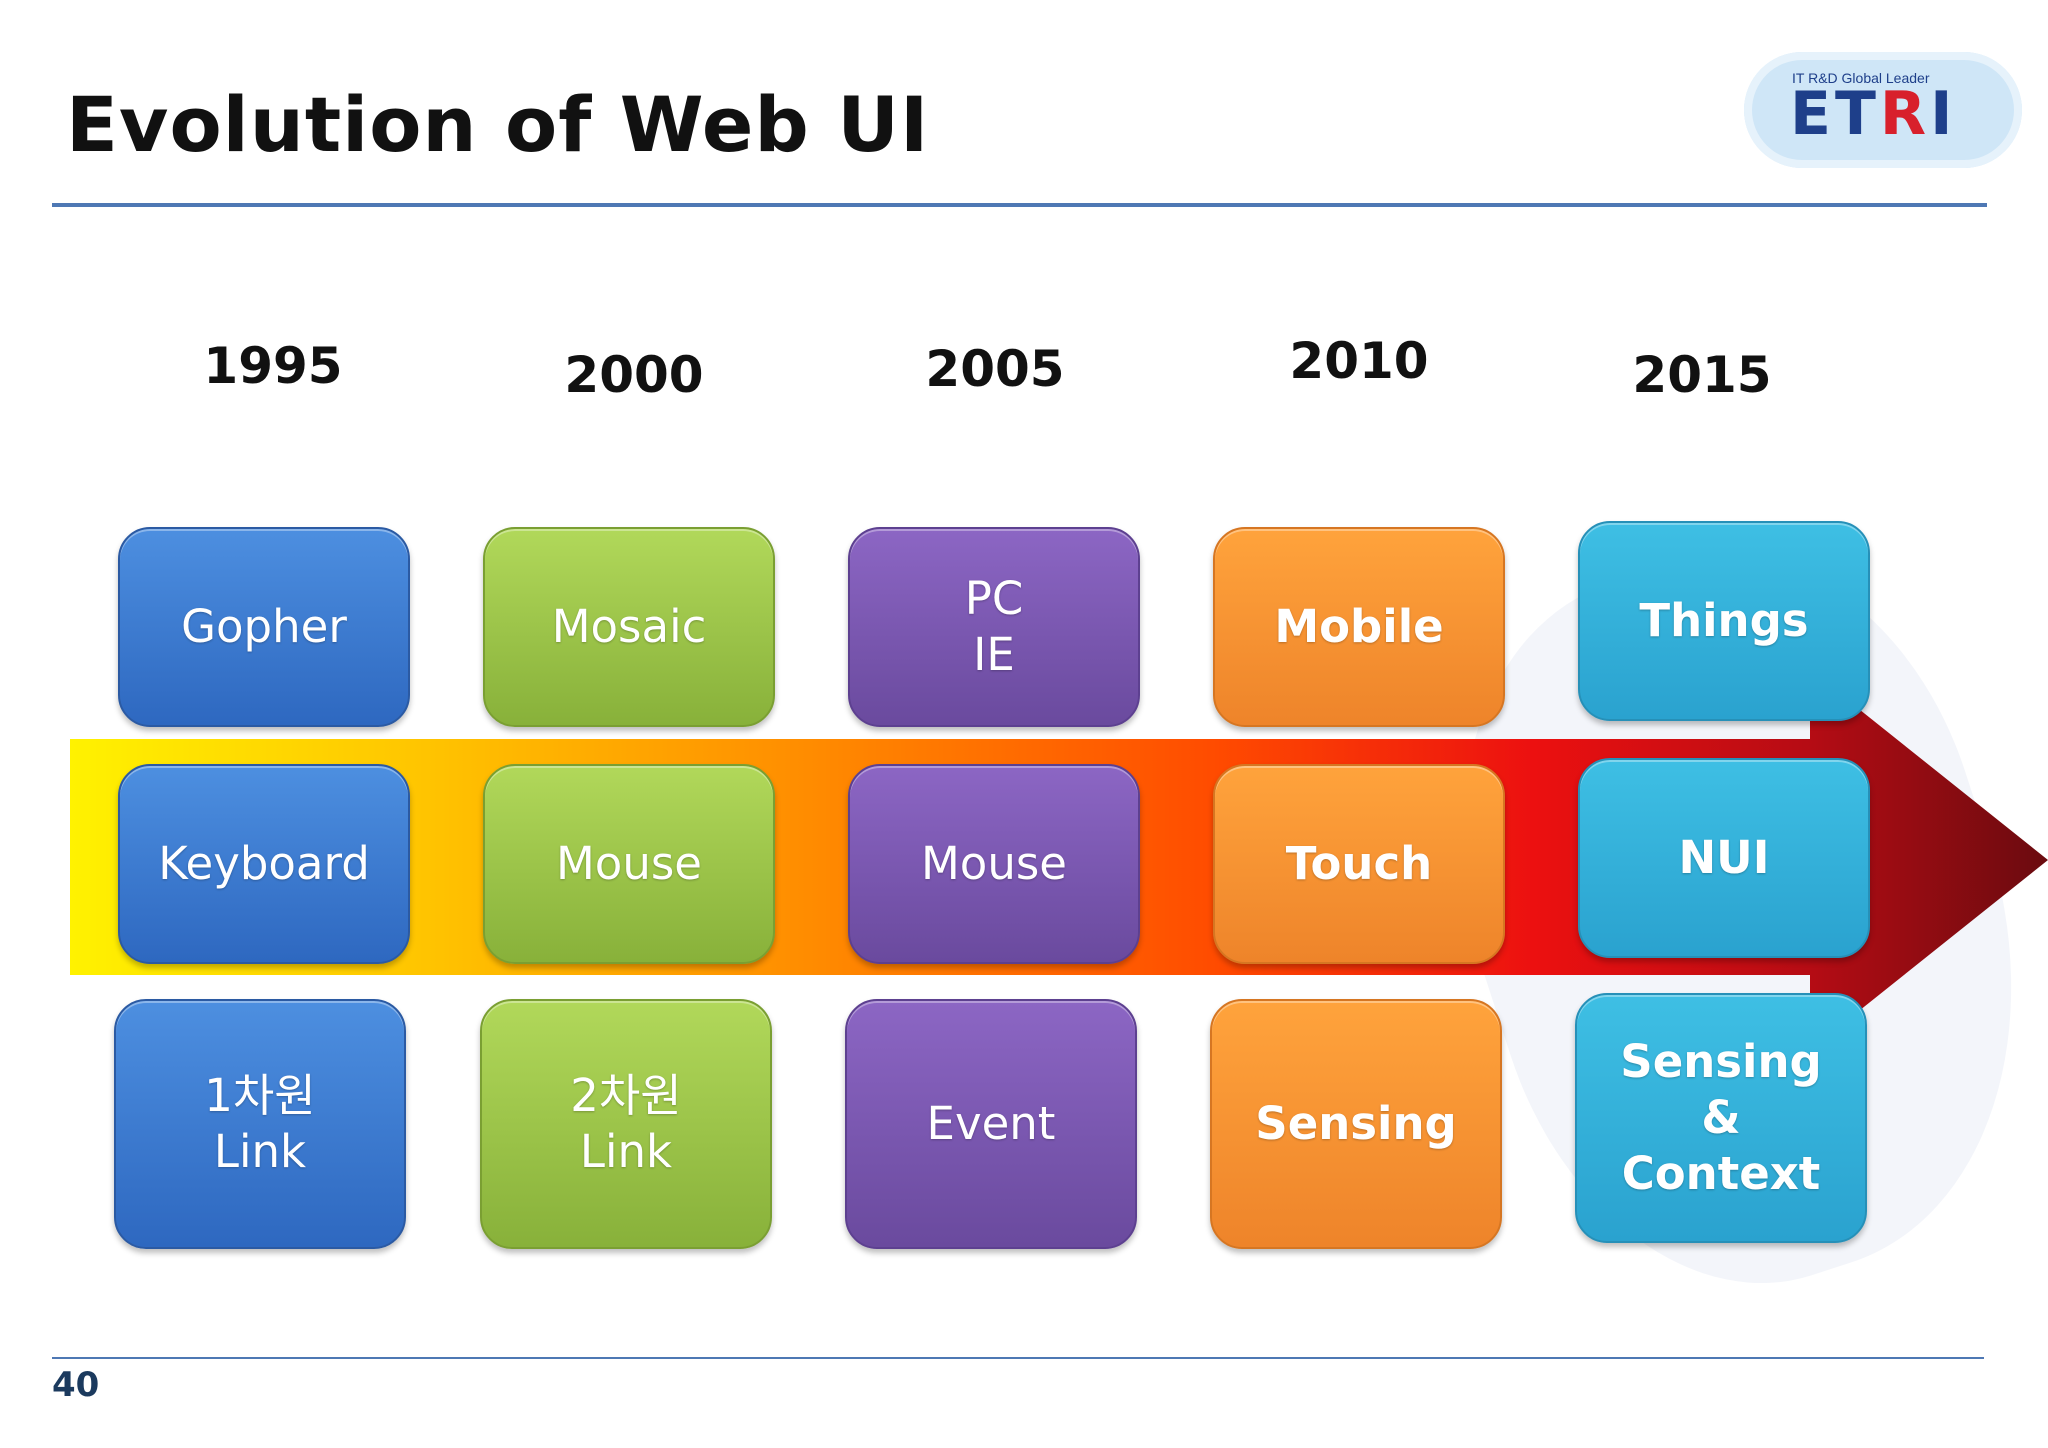 The image size is (2048, 1448). Describe the element at coordinates (991, 1124) in the screenshot. I see `box-event: Event` at that location.